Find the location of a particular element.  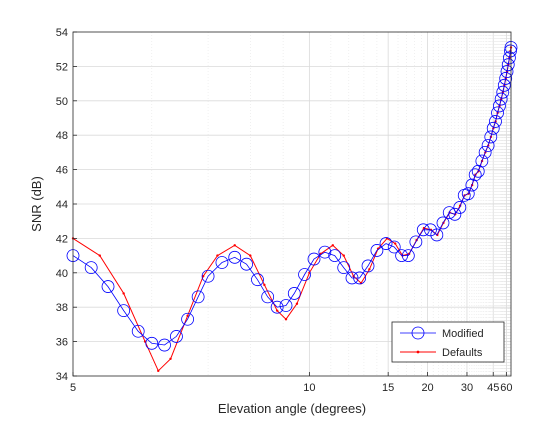

y-tick-label: 50 is located at coordinates (62, 102).